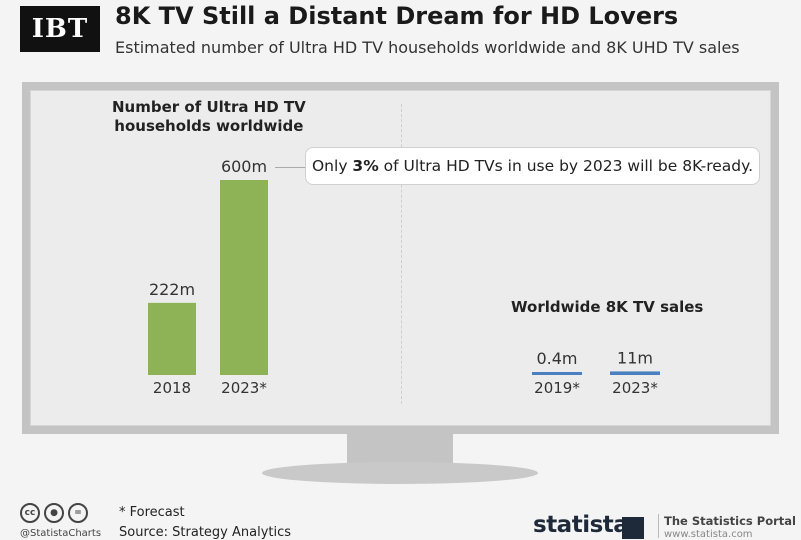  I want to click on callout-highlight: 3%, so click(365, 166).